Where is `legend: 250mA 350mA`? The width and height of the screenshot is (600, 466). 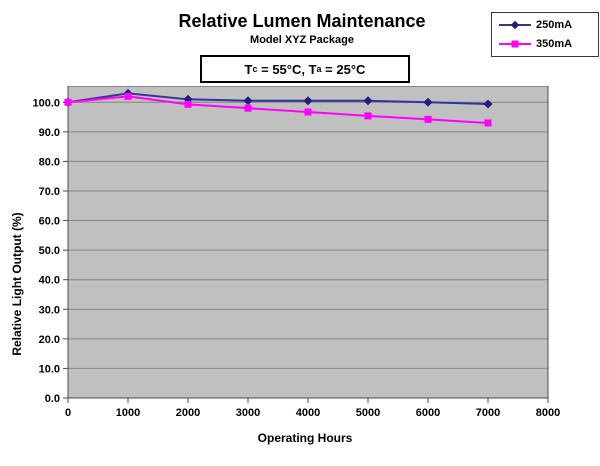 legend: 250mA 350mA is located at coordinates (545, 34).